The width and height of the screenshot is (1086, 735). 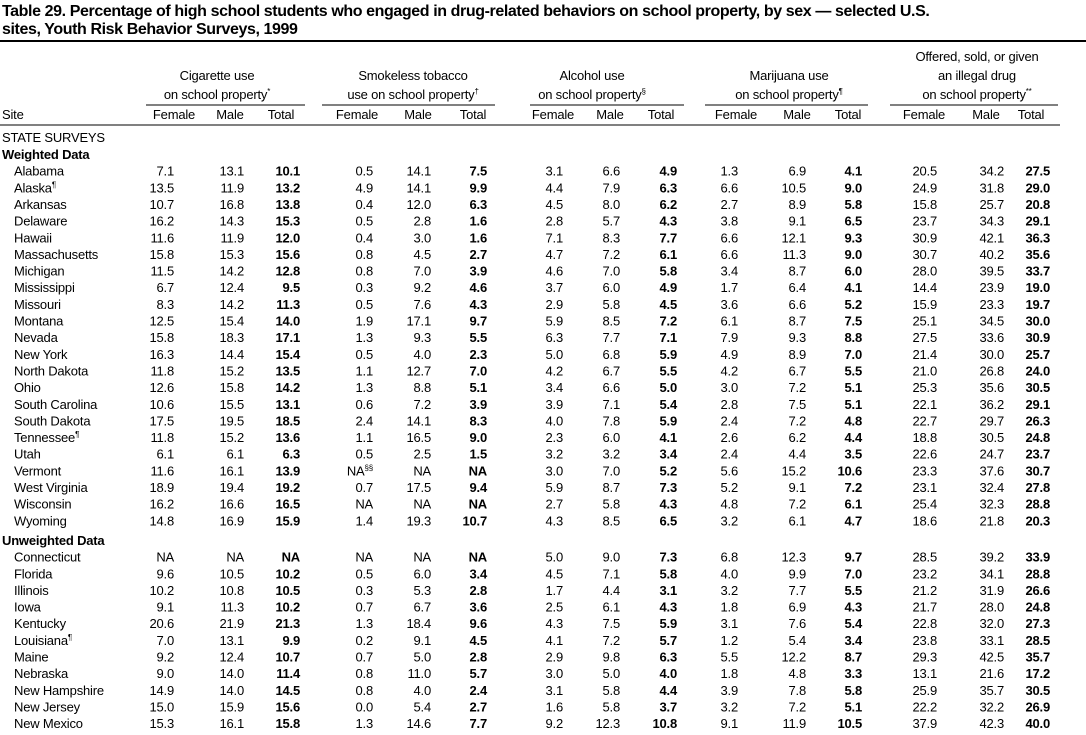 I want to click on table-cell: 27.3, so click(x=1037, y=623).